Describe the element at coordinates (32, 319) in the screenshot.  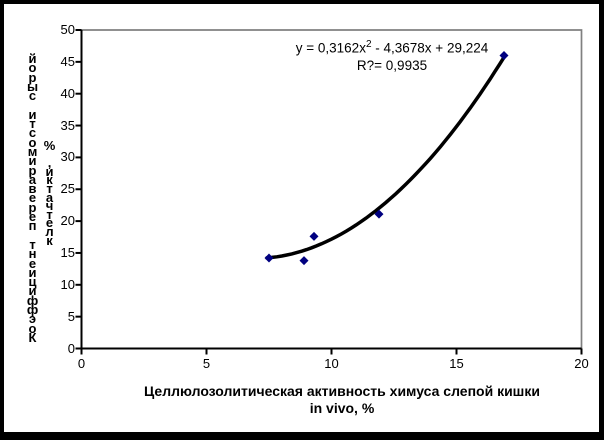
I see `y-axis-title-char: э` at that location.